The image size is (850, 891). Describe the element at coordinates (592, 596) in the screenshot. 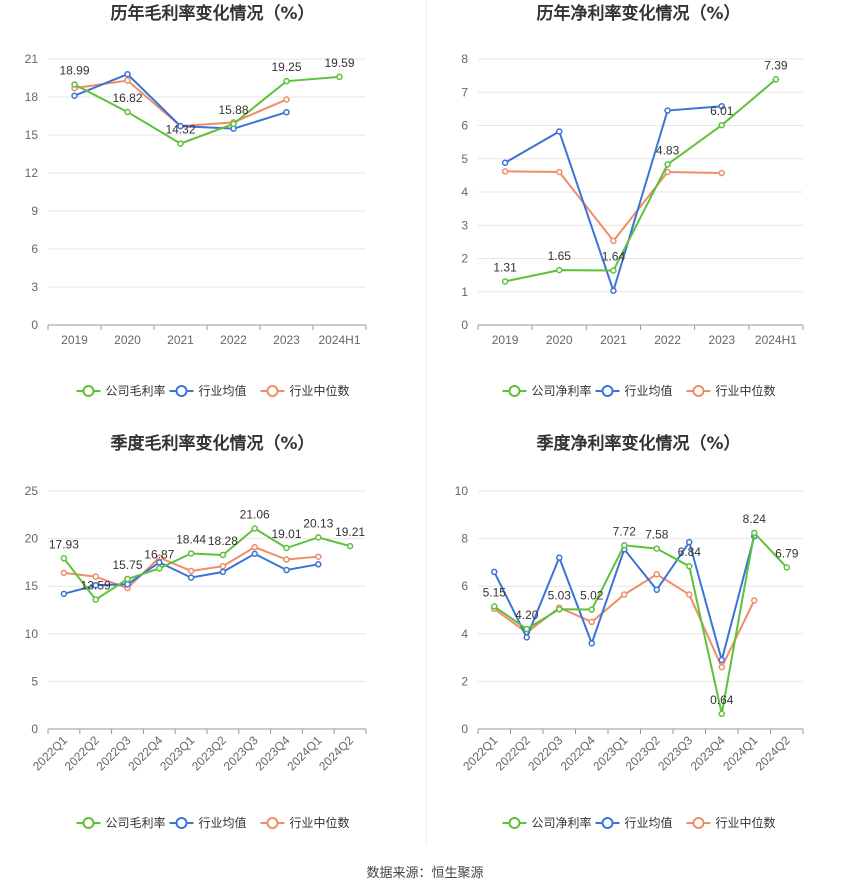

I see `data-label: 5.02` at that location.